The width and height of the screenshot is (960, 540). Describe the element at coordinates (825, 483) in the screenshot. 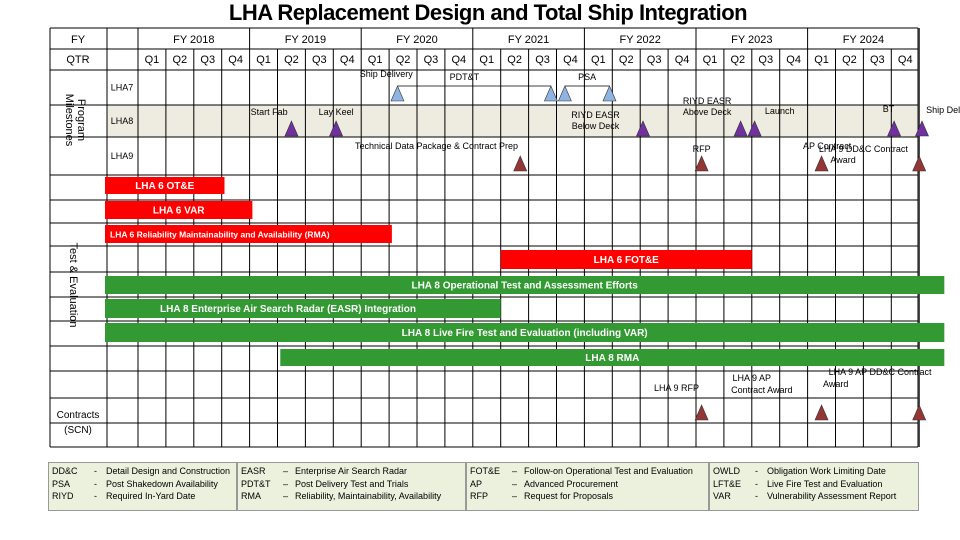

I see `legend-definition: Live Fire Test and Evaluation` at that location.